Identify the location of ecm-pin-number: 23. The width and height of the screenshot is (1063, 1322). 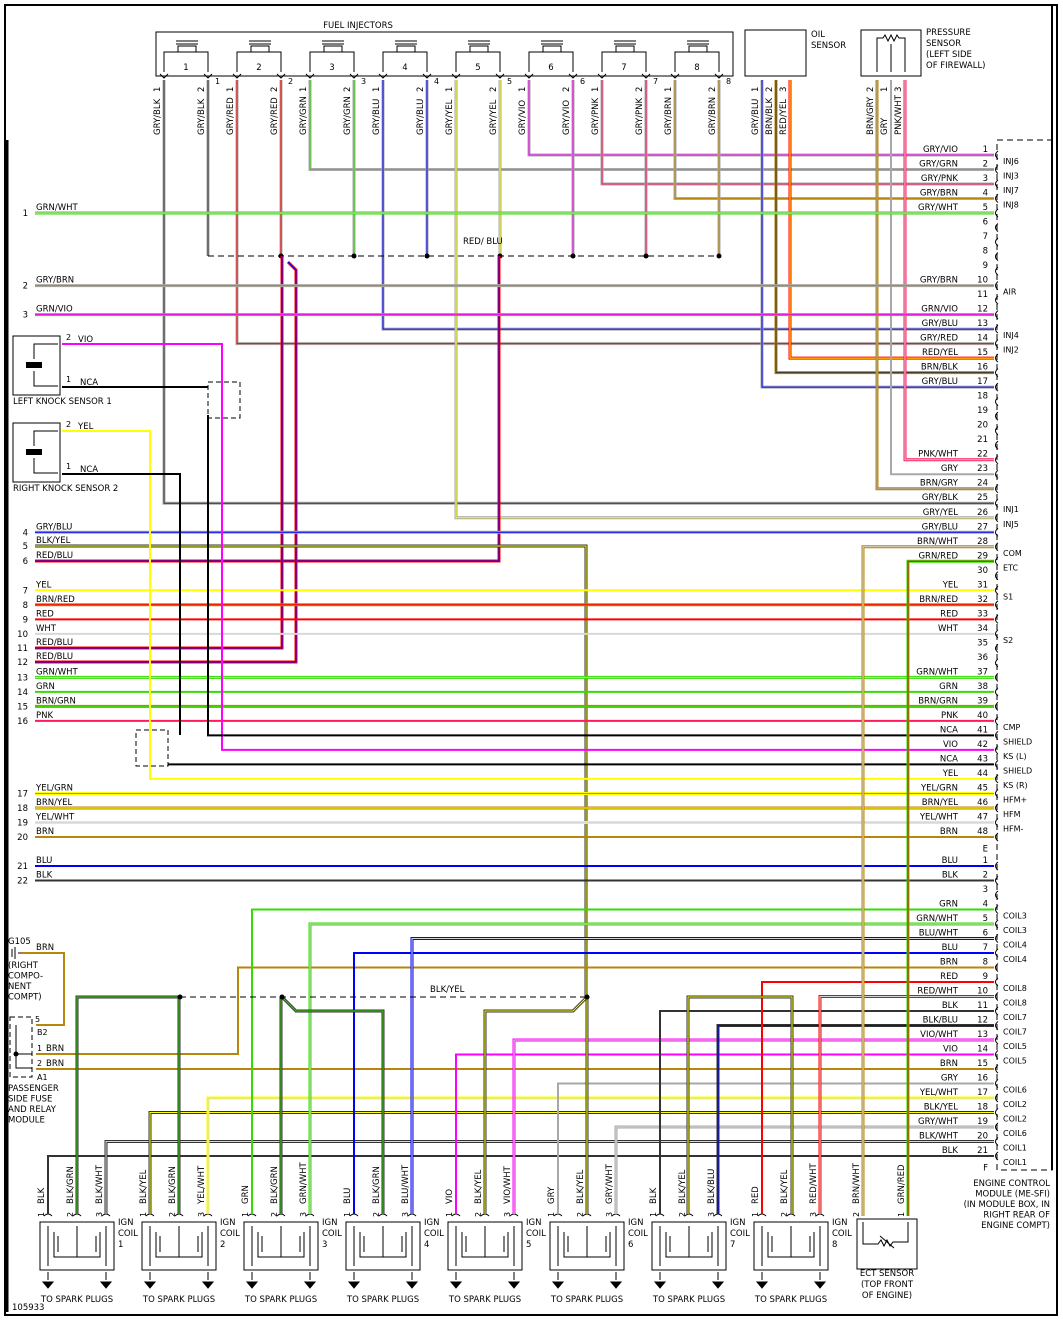
(982, 469).